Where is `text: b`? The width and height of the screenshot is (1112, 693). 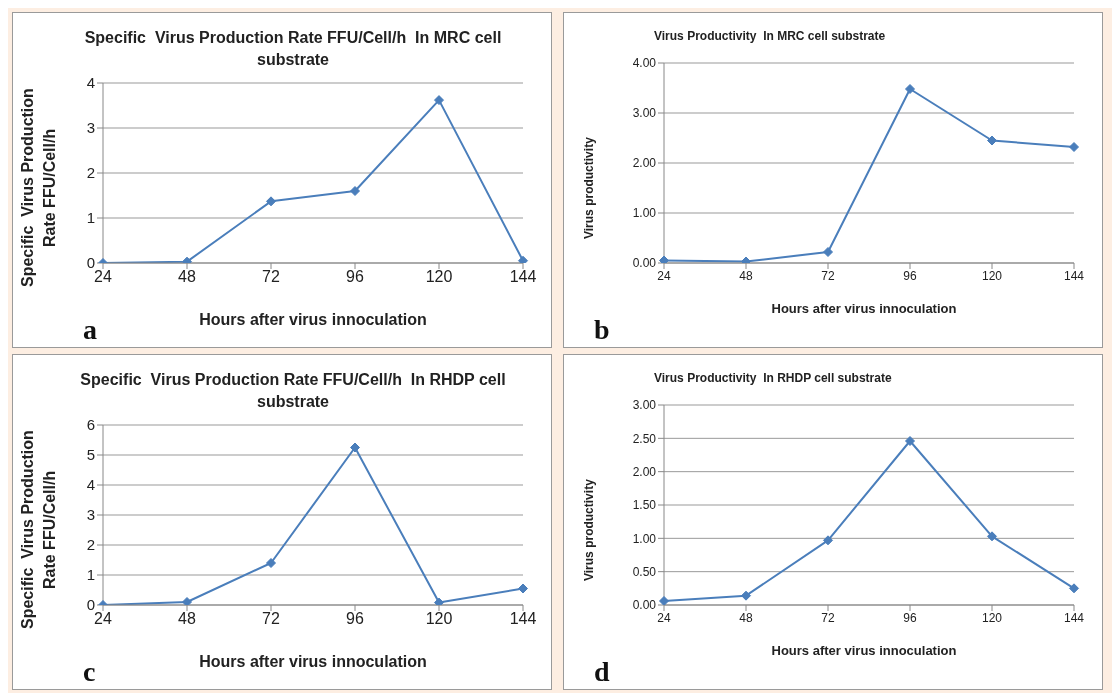
text: b is located at coordinates (602, 329).